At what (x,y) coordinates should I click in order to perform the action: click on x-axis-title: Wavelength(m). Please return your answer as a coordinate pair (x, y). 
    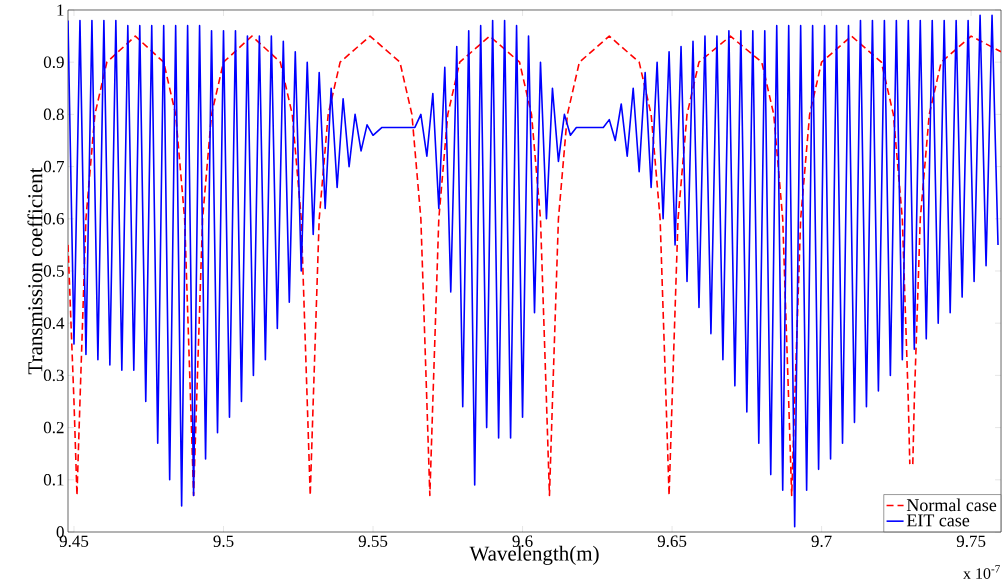
    Looking at the image, I should click on (534, 555).